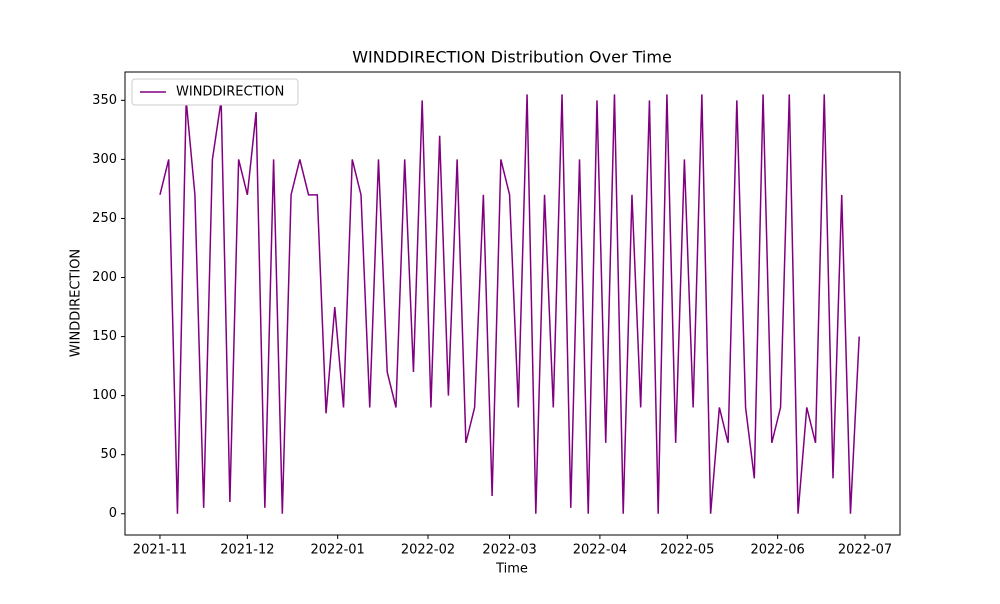  What do you see at coordinates (247, 550) in the screenshot?
I see `x-tick-label: 2021-12` at bounding box center [247, 550].